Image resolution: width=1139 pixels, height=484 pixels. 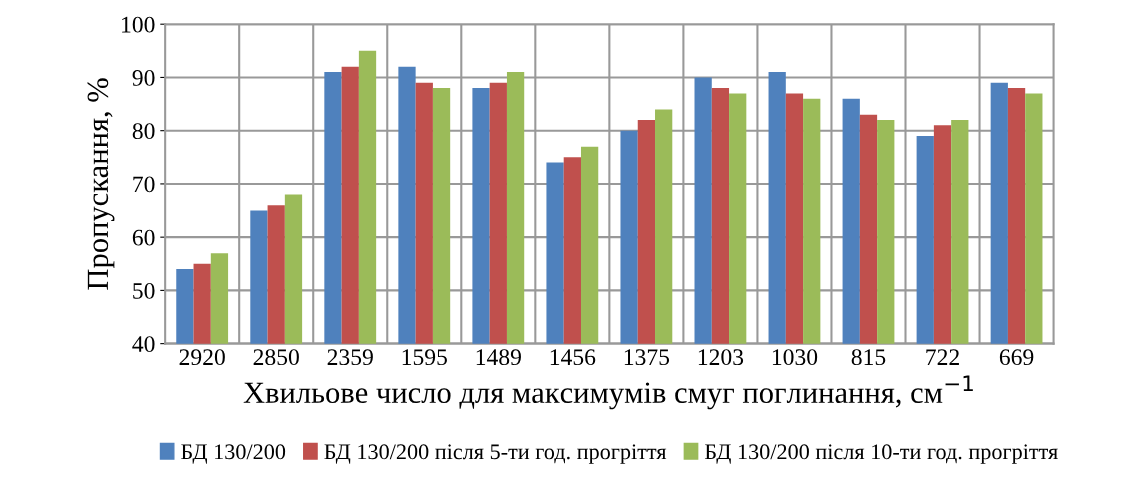 What do you see at coordinates (276, 357) in the screenshot?
I see `x-tick-label: 2850` at bounding box center [276, 357].